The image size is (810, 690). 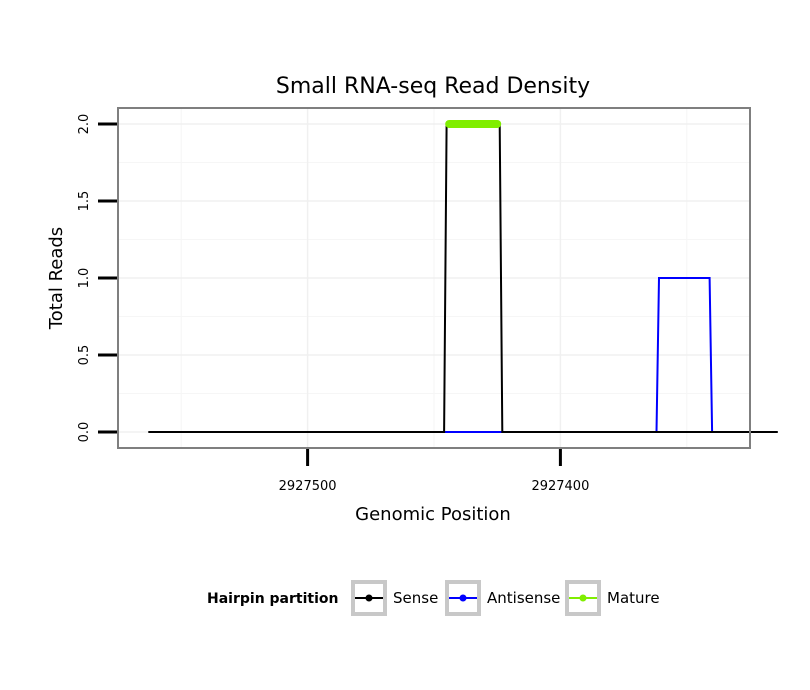 What do you see at coordinates (84, 124) in the screenshot?
I see `y-tick-label: 2.0` at bounding box center [84, 124].